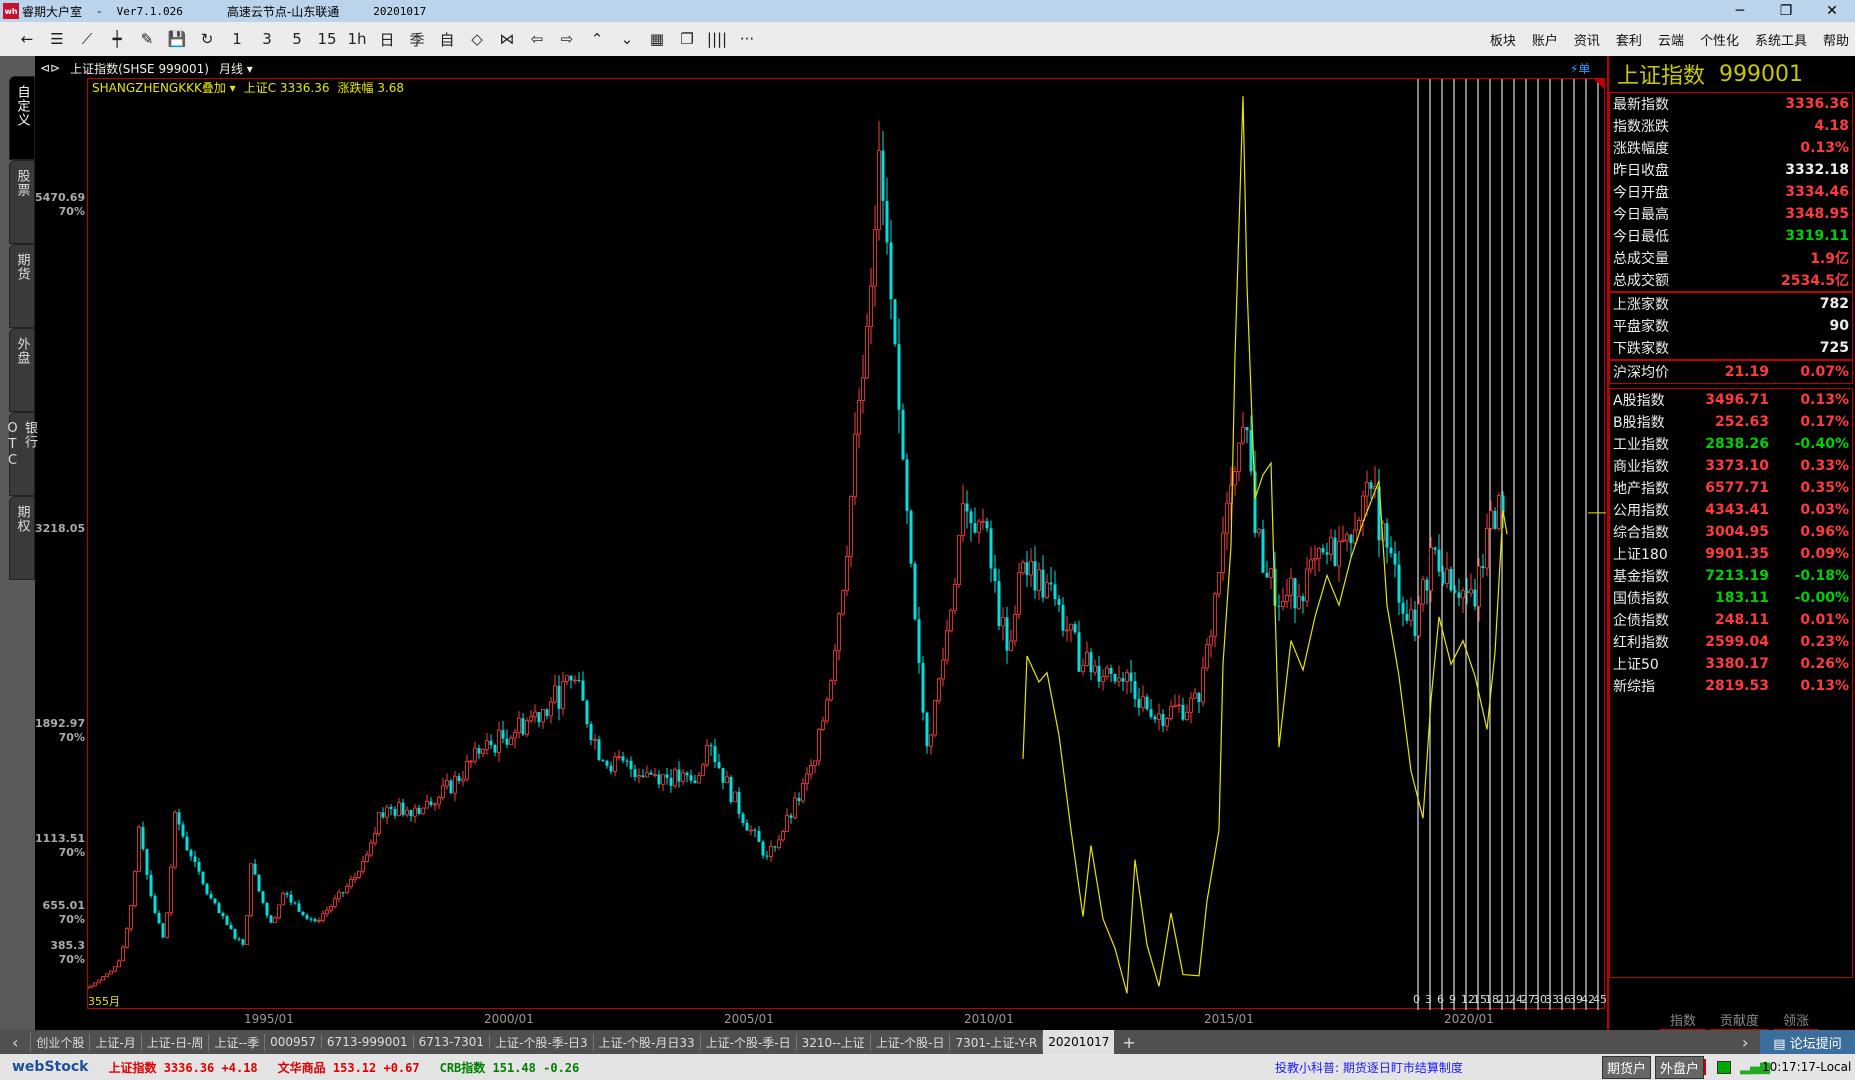  Describe the element at coordinates (1780, 41) in the screenshot. I see `menu-item: 系统工具` at that location.